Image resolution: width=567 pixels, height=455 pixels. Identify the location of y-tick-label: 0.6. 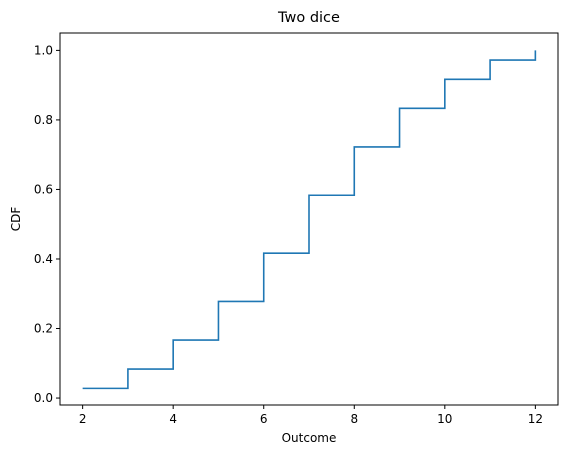
(43, 189).